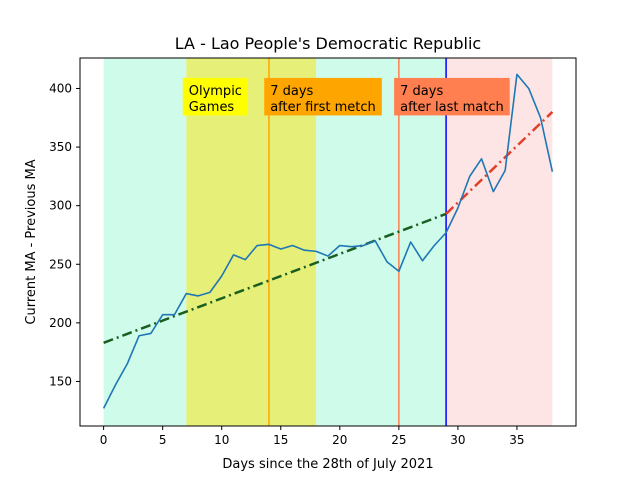  I want to click on x-tick-label: 10, so click(221, 440).